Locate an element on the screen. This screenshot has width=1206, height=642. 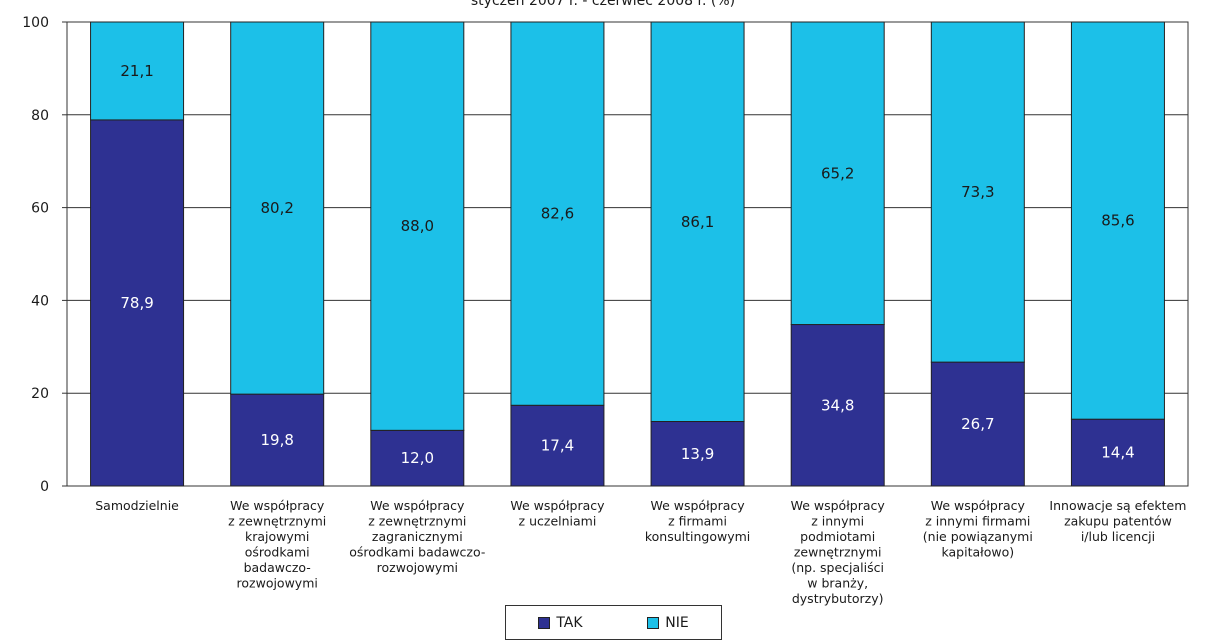
data-label-nie: 82,6 is located at coordinates (557, 214).